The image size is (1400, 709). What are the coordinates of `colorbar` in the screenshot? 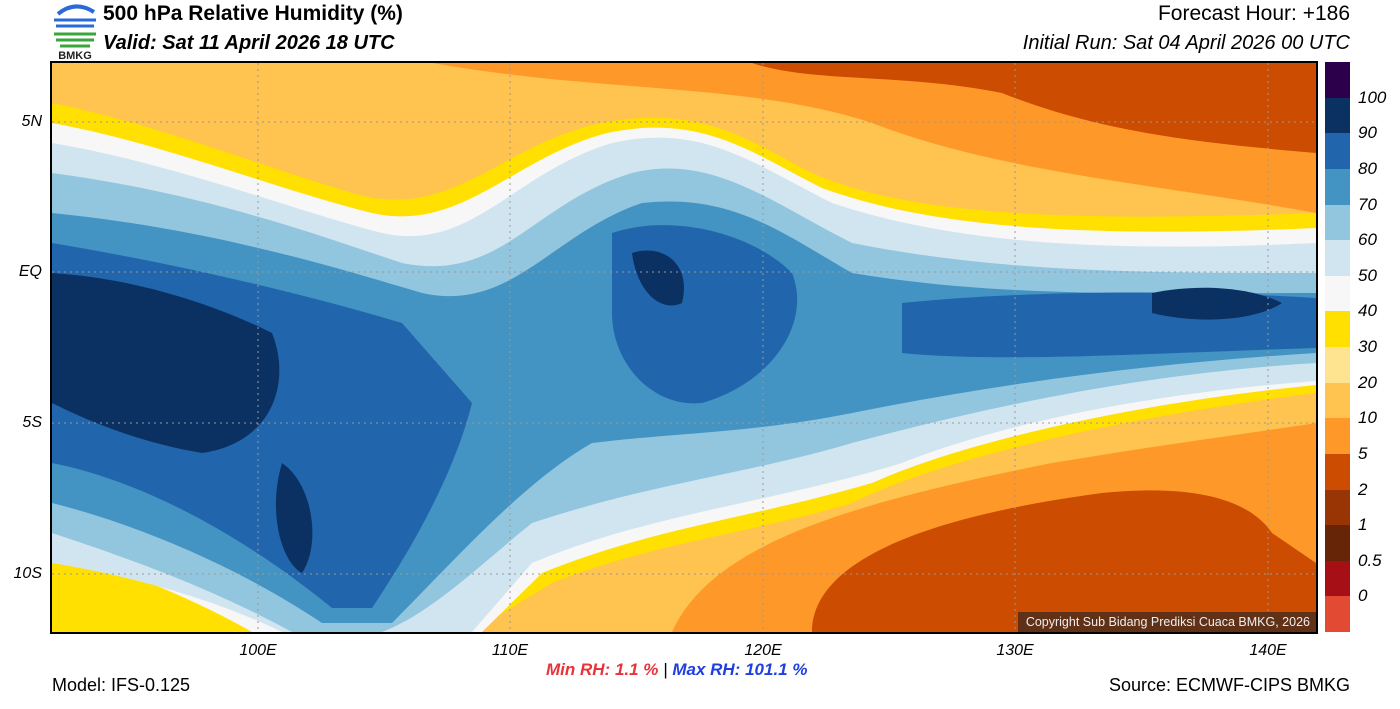 It's located at (1337, 347).